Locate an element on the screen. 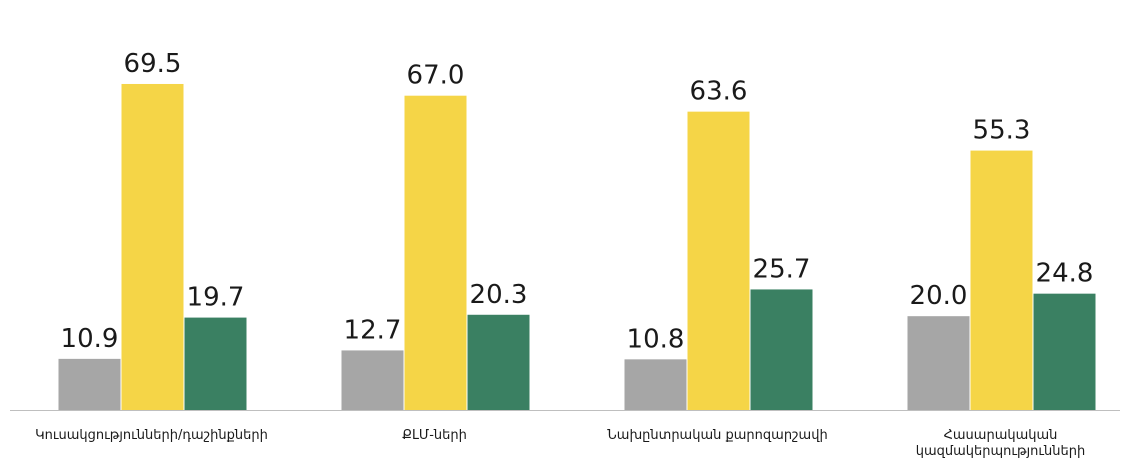 Image resolution: width=1128 pixels, height=464 pixels. x-tick-label: Հասարակական կազմակերպությունների is located at coordinates (1000, 443).